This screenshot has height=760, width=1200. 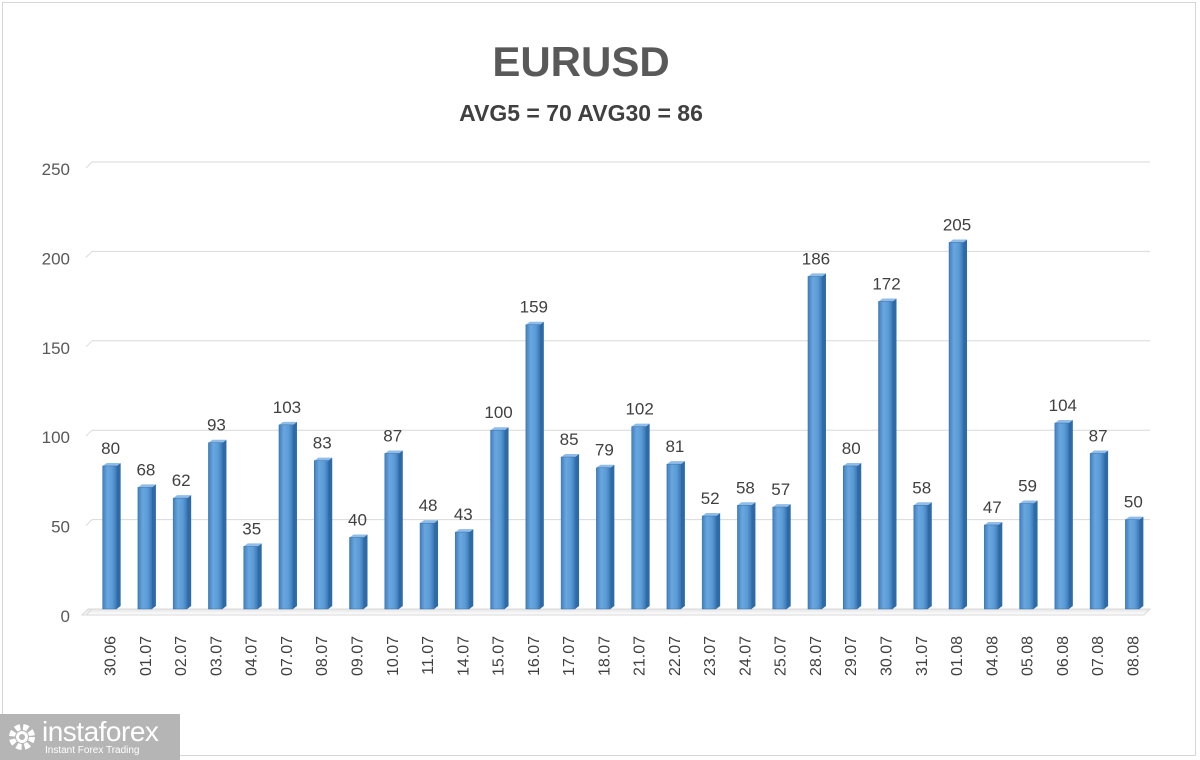 I want to click on x-tick-label: 16.07, so click(x=534, y=656).